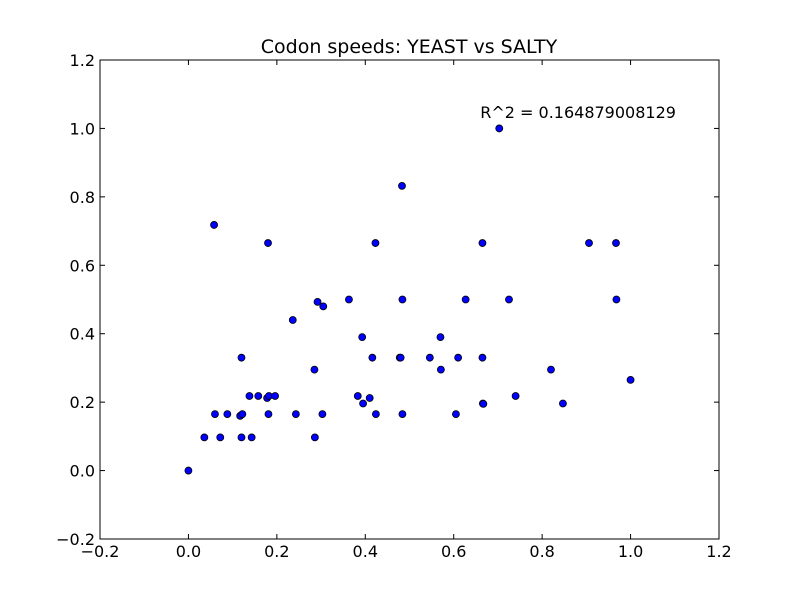 This screenshot has height=600, width=800. Describe the element at coordinates (541, 551) in the screenshot. I see `x-tick-label: 0.8` at that location.